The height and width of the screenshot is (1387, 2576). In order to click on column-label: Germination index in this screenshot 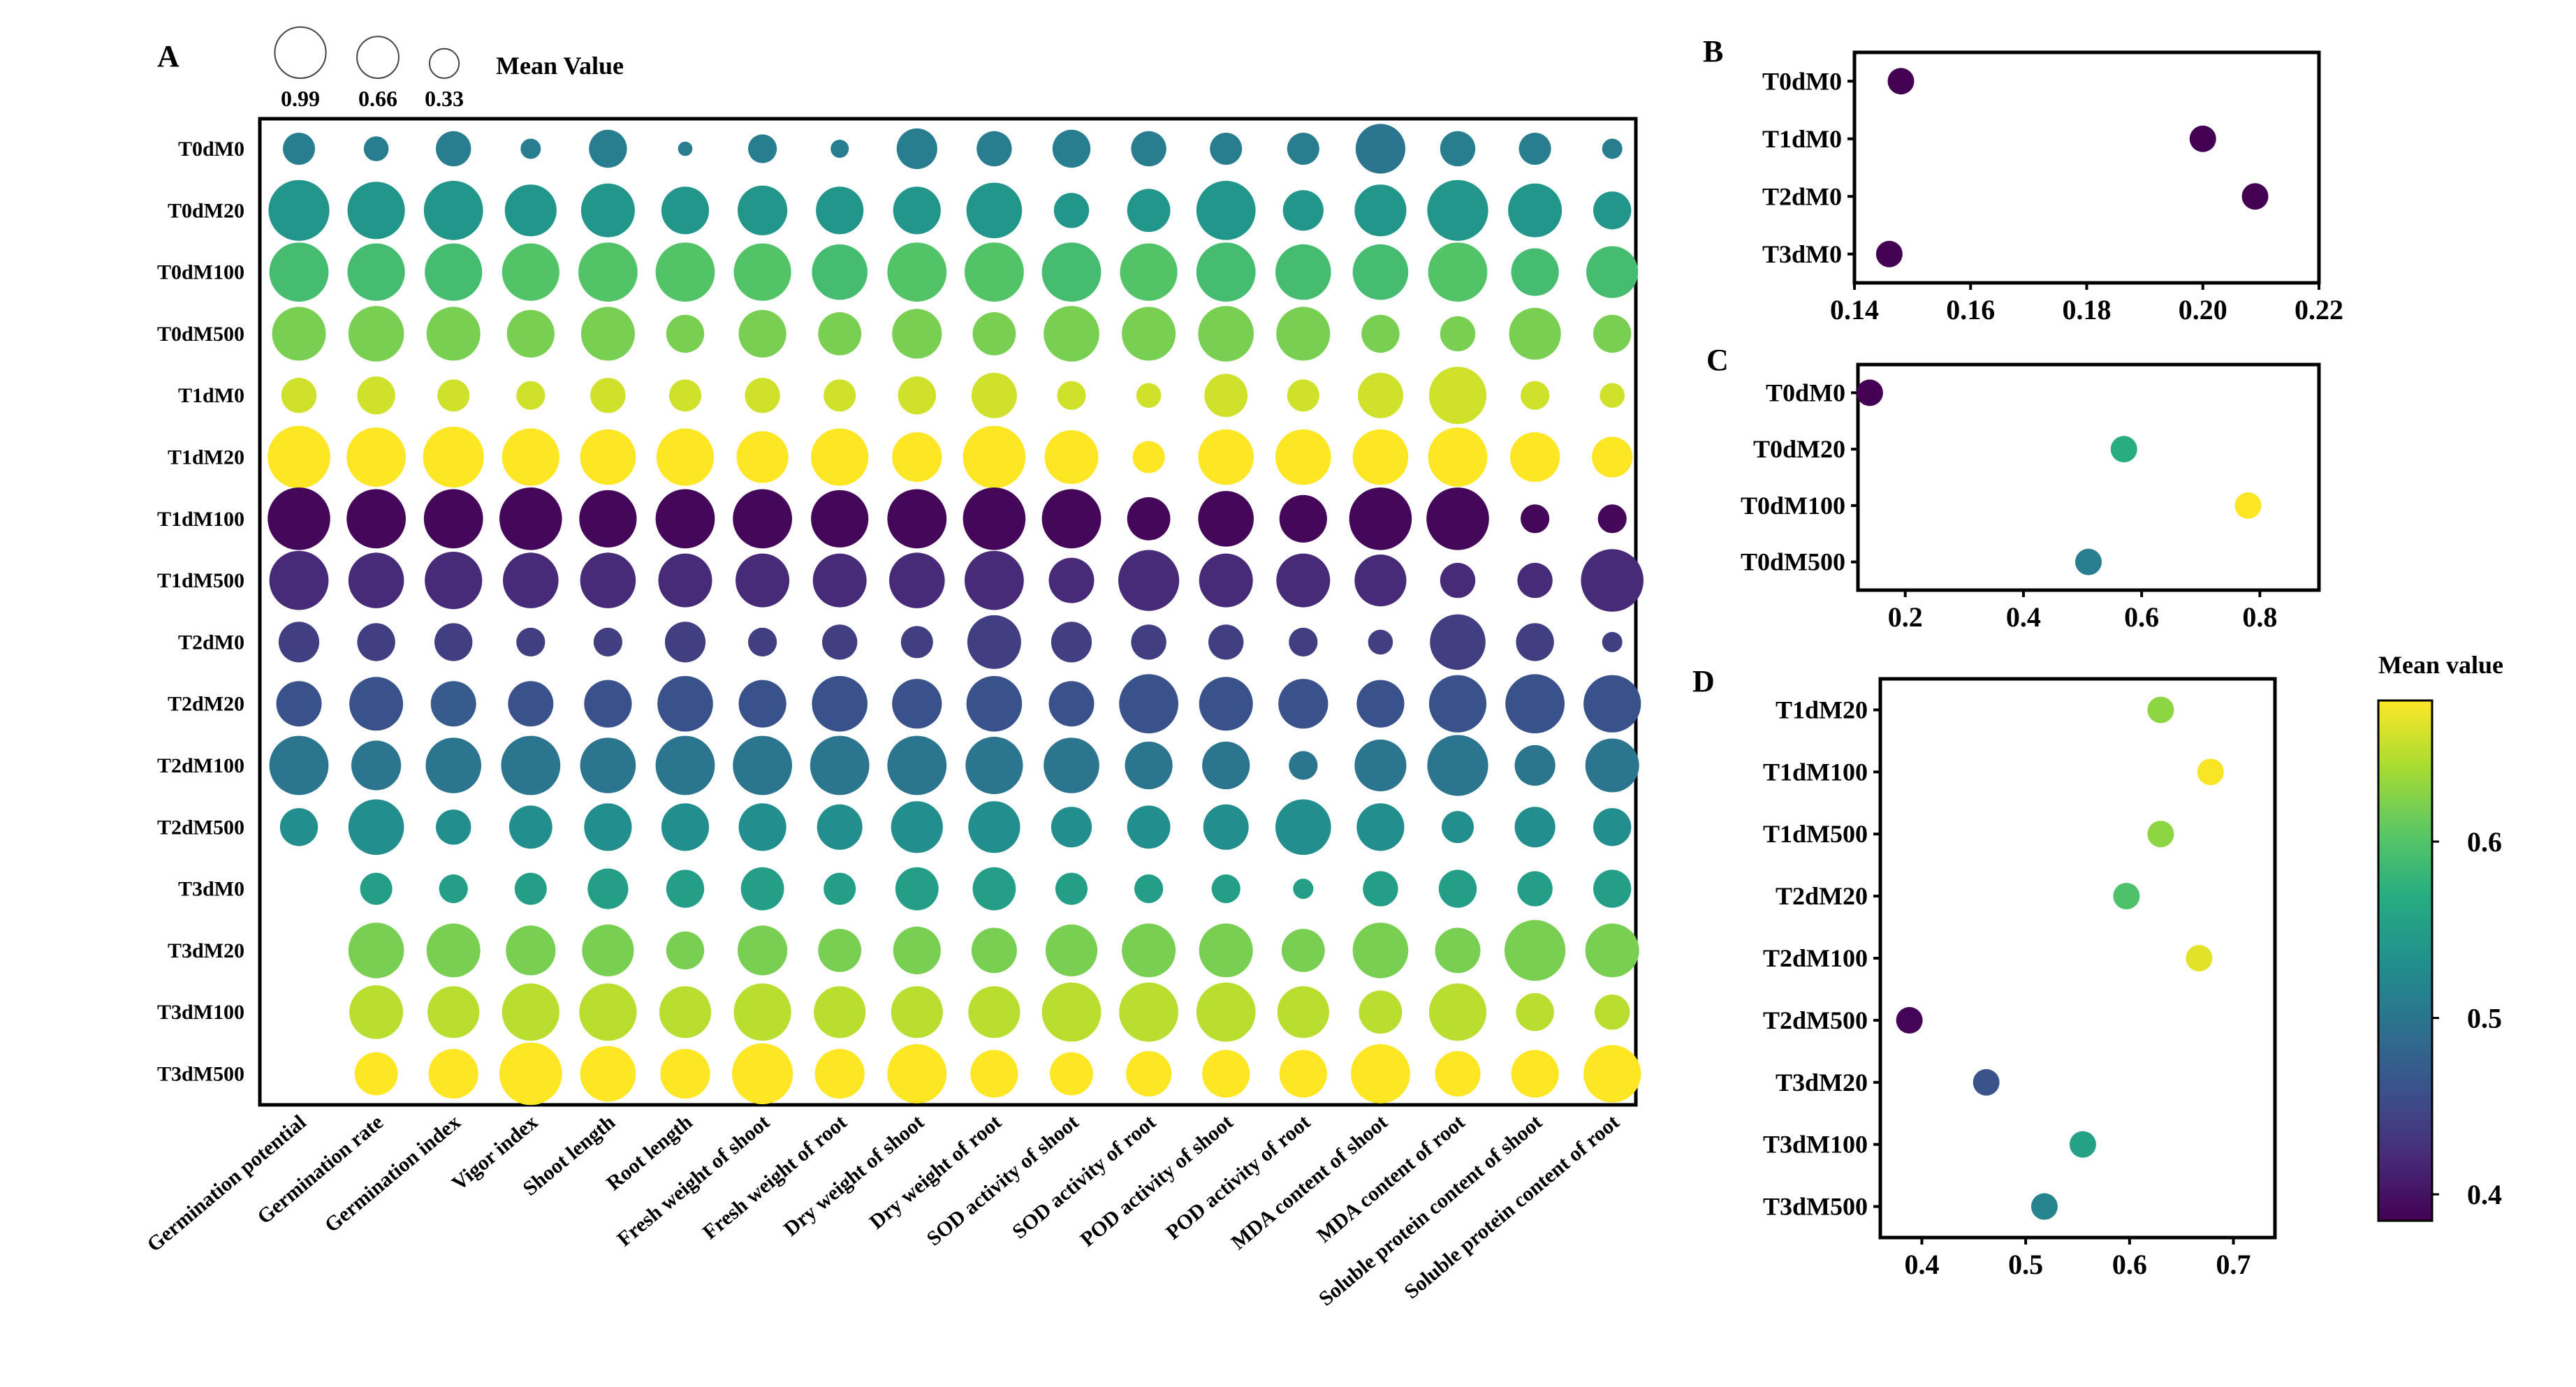, I will do `click(393, 1173)`.